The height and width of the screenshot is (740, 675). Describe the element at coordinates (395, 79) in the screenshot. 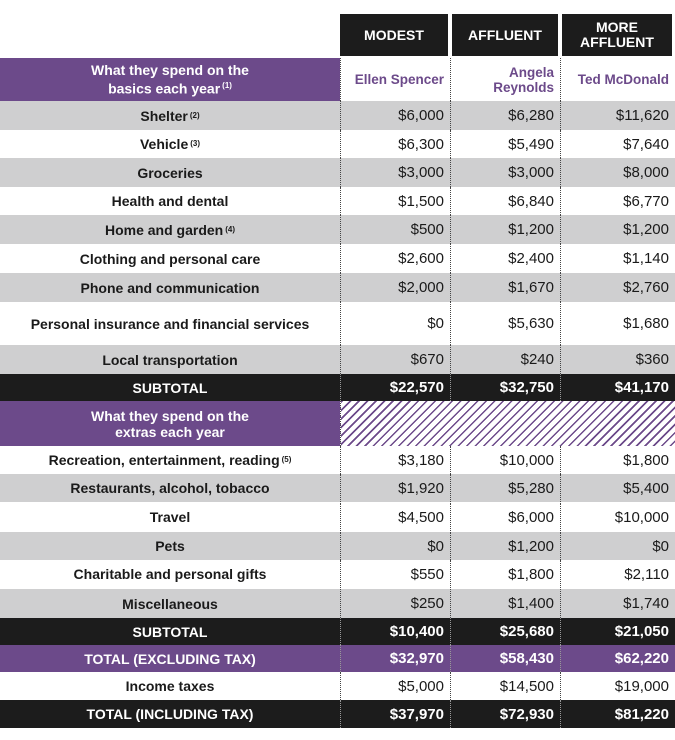

I see `person-name: Ellen Spencer` at that location.